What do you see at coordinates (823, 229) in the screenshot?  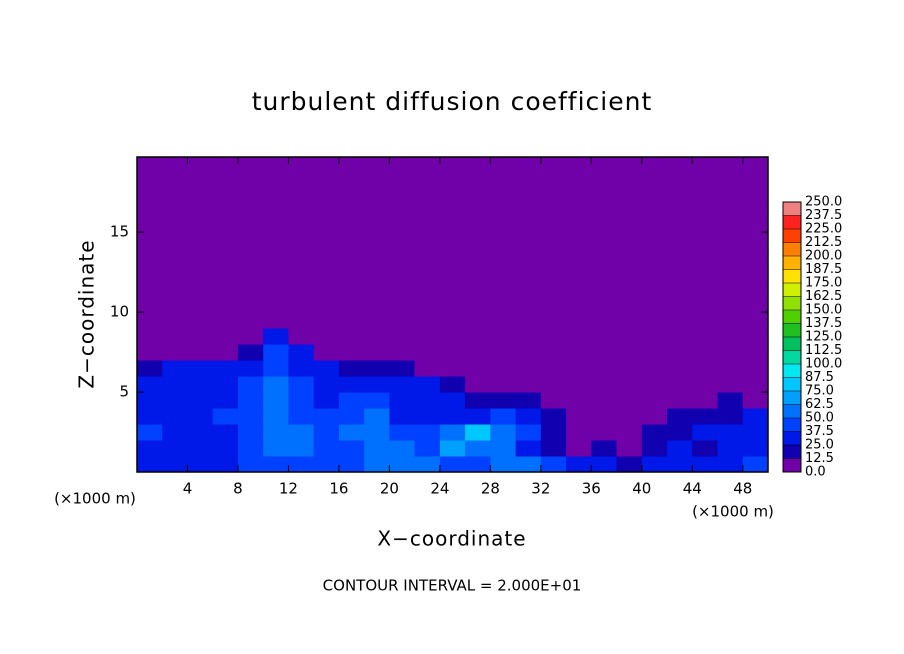 I see `colorbar-label: 225.0` at bounding box center [823, 229].